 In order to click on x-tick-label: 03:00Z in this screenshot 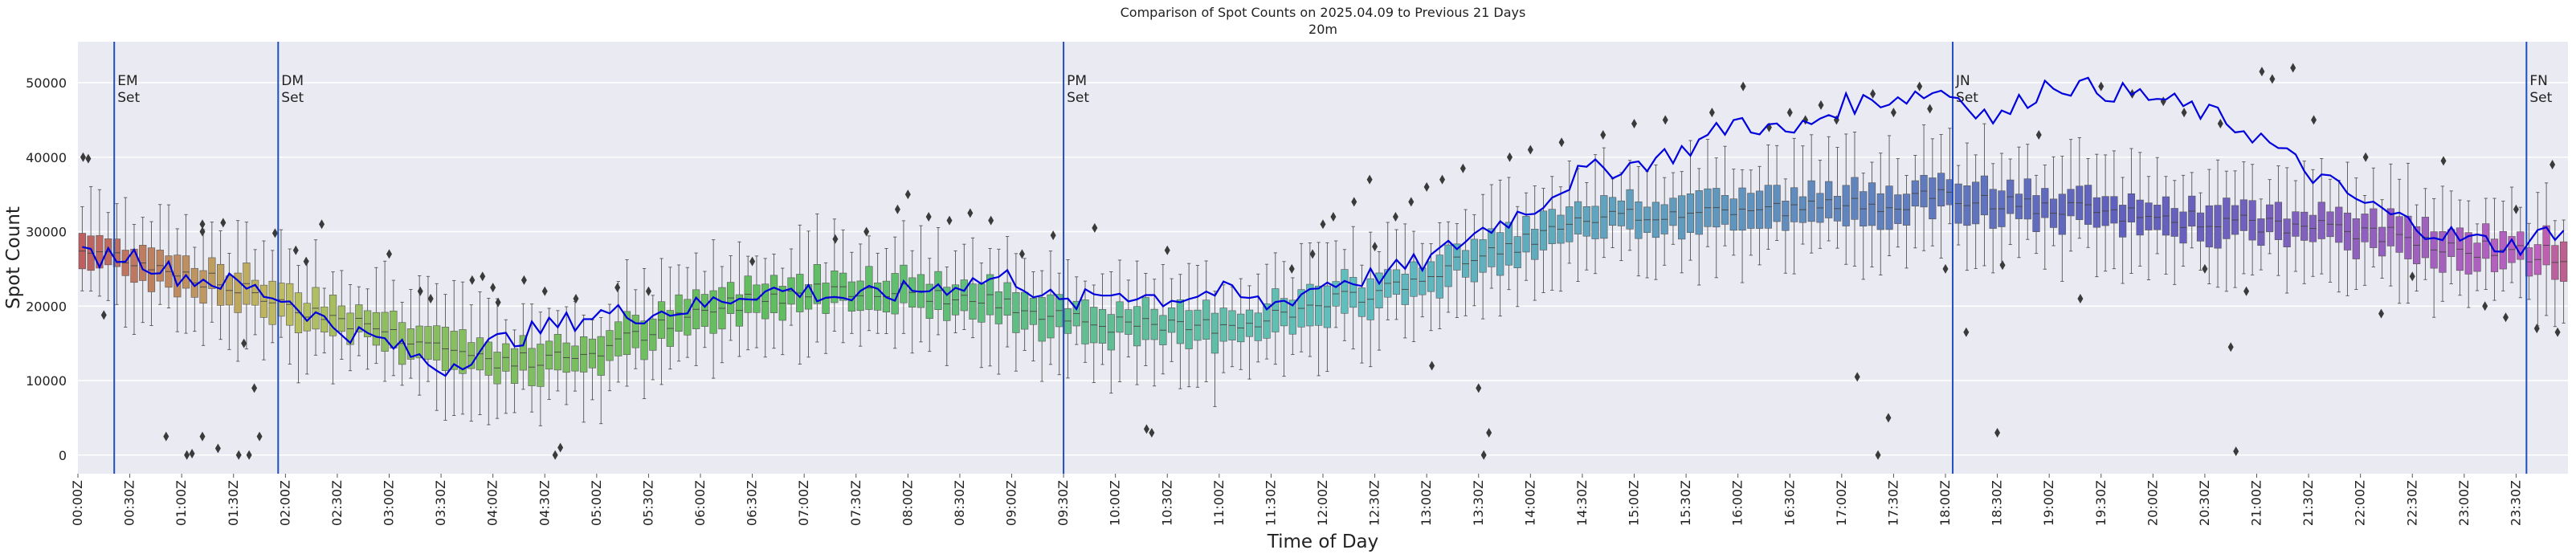, I will do `click(389, 503)`.